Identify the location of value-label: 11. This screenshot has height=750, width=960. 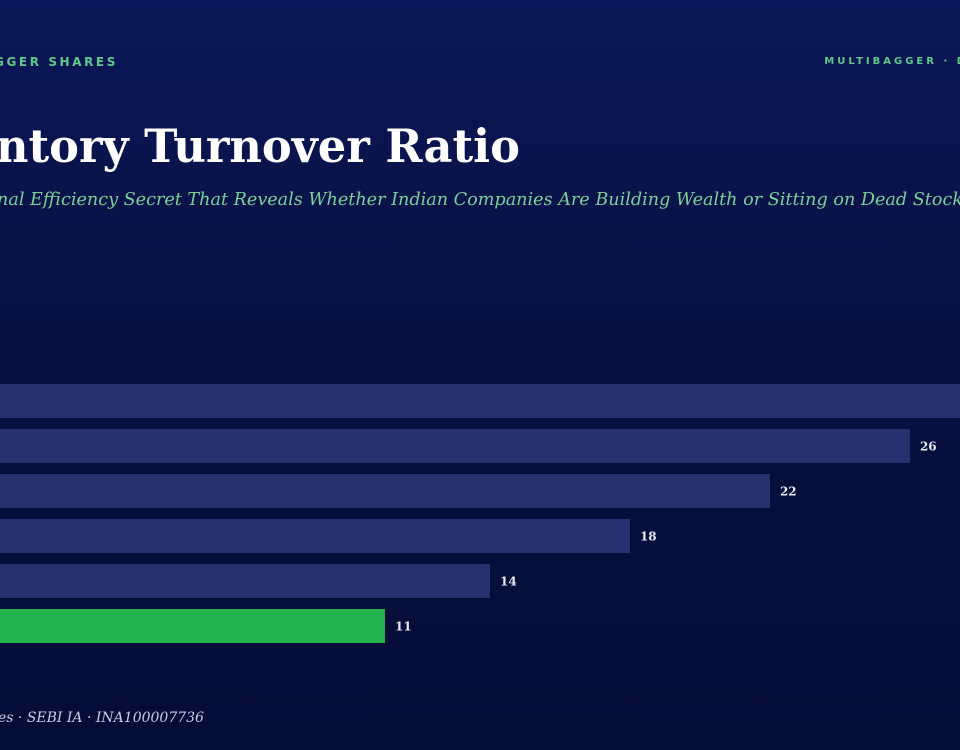
(403, 627).